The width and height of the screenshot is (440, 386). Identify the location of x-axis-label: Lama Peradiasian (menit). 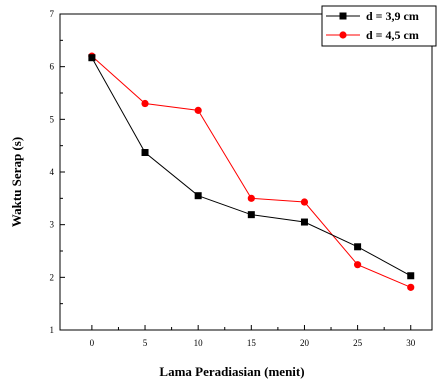
(231, 371).